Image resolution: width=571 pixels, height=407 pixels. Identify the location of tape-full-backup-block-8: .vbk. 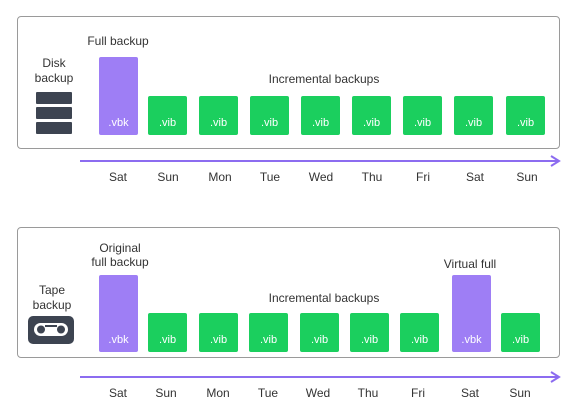
(471, 313).